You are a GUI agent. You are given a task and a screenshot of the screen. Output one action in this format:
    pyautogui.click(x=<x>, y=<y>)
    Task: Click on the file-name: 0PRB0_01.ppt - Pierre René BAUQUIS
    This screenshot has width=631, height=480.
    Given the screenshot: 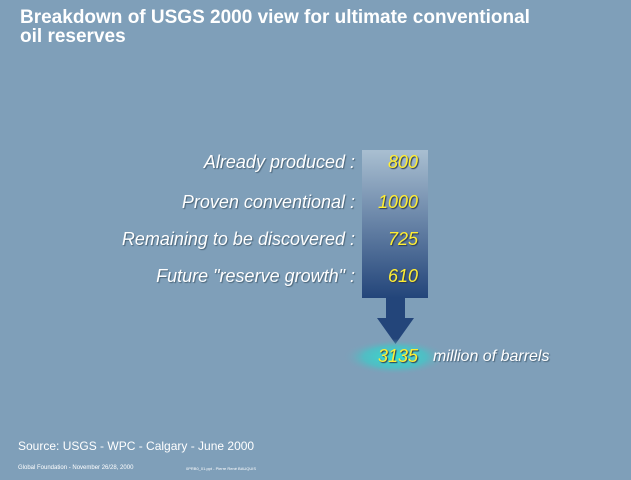 What is the action you would take?
    pyautogui.click(x=221, y=468)
    